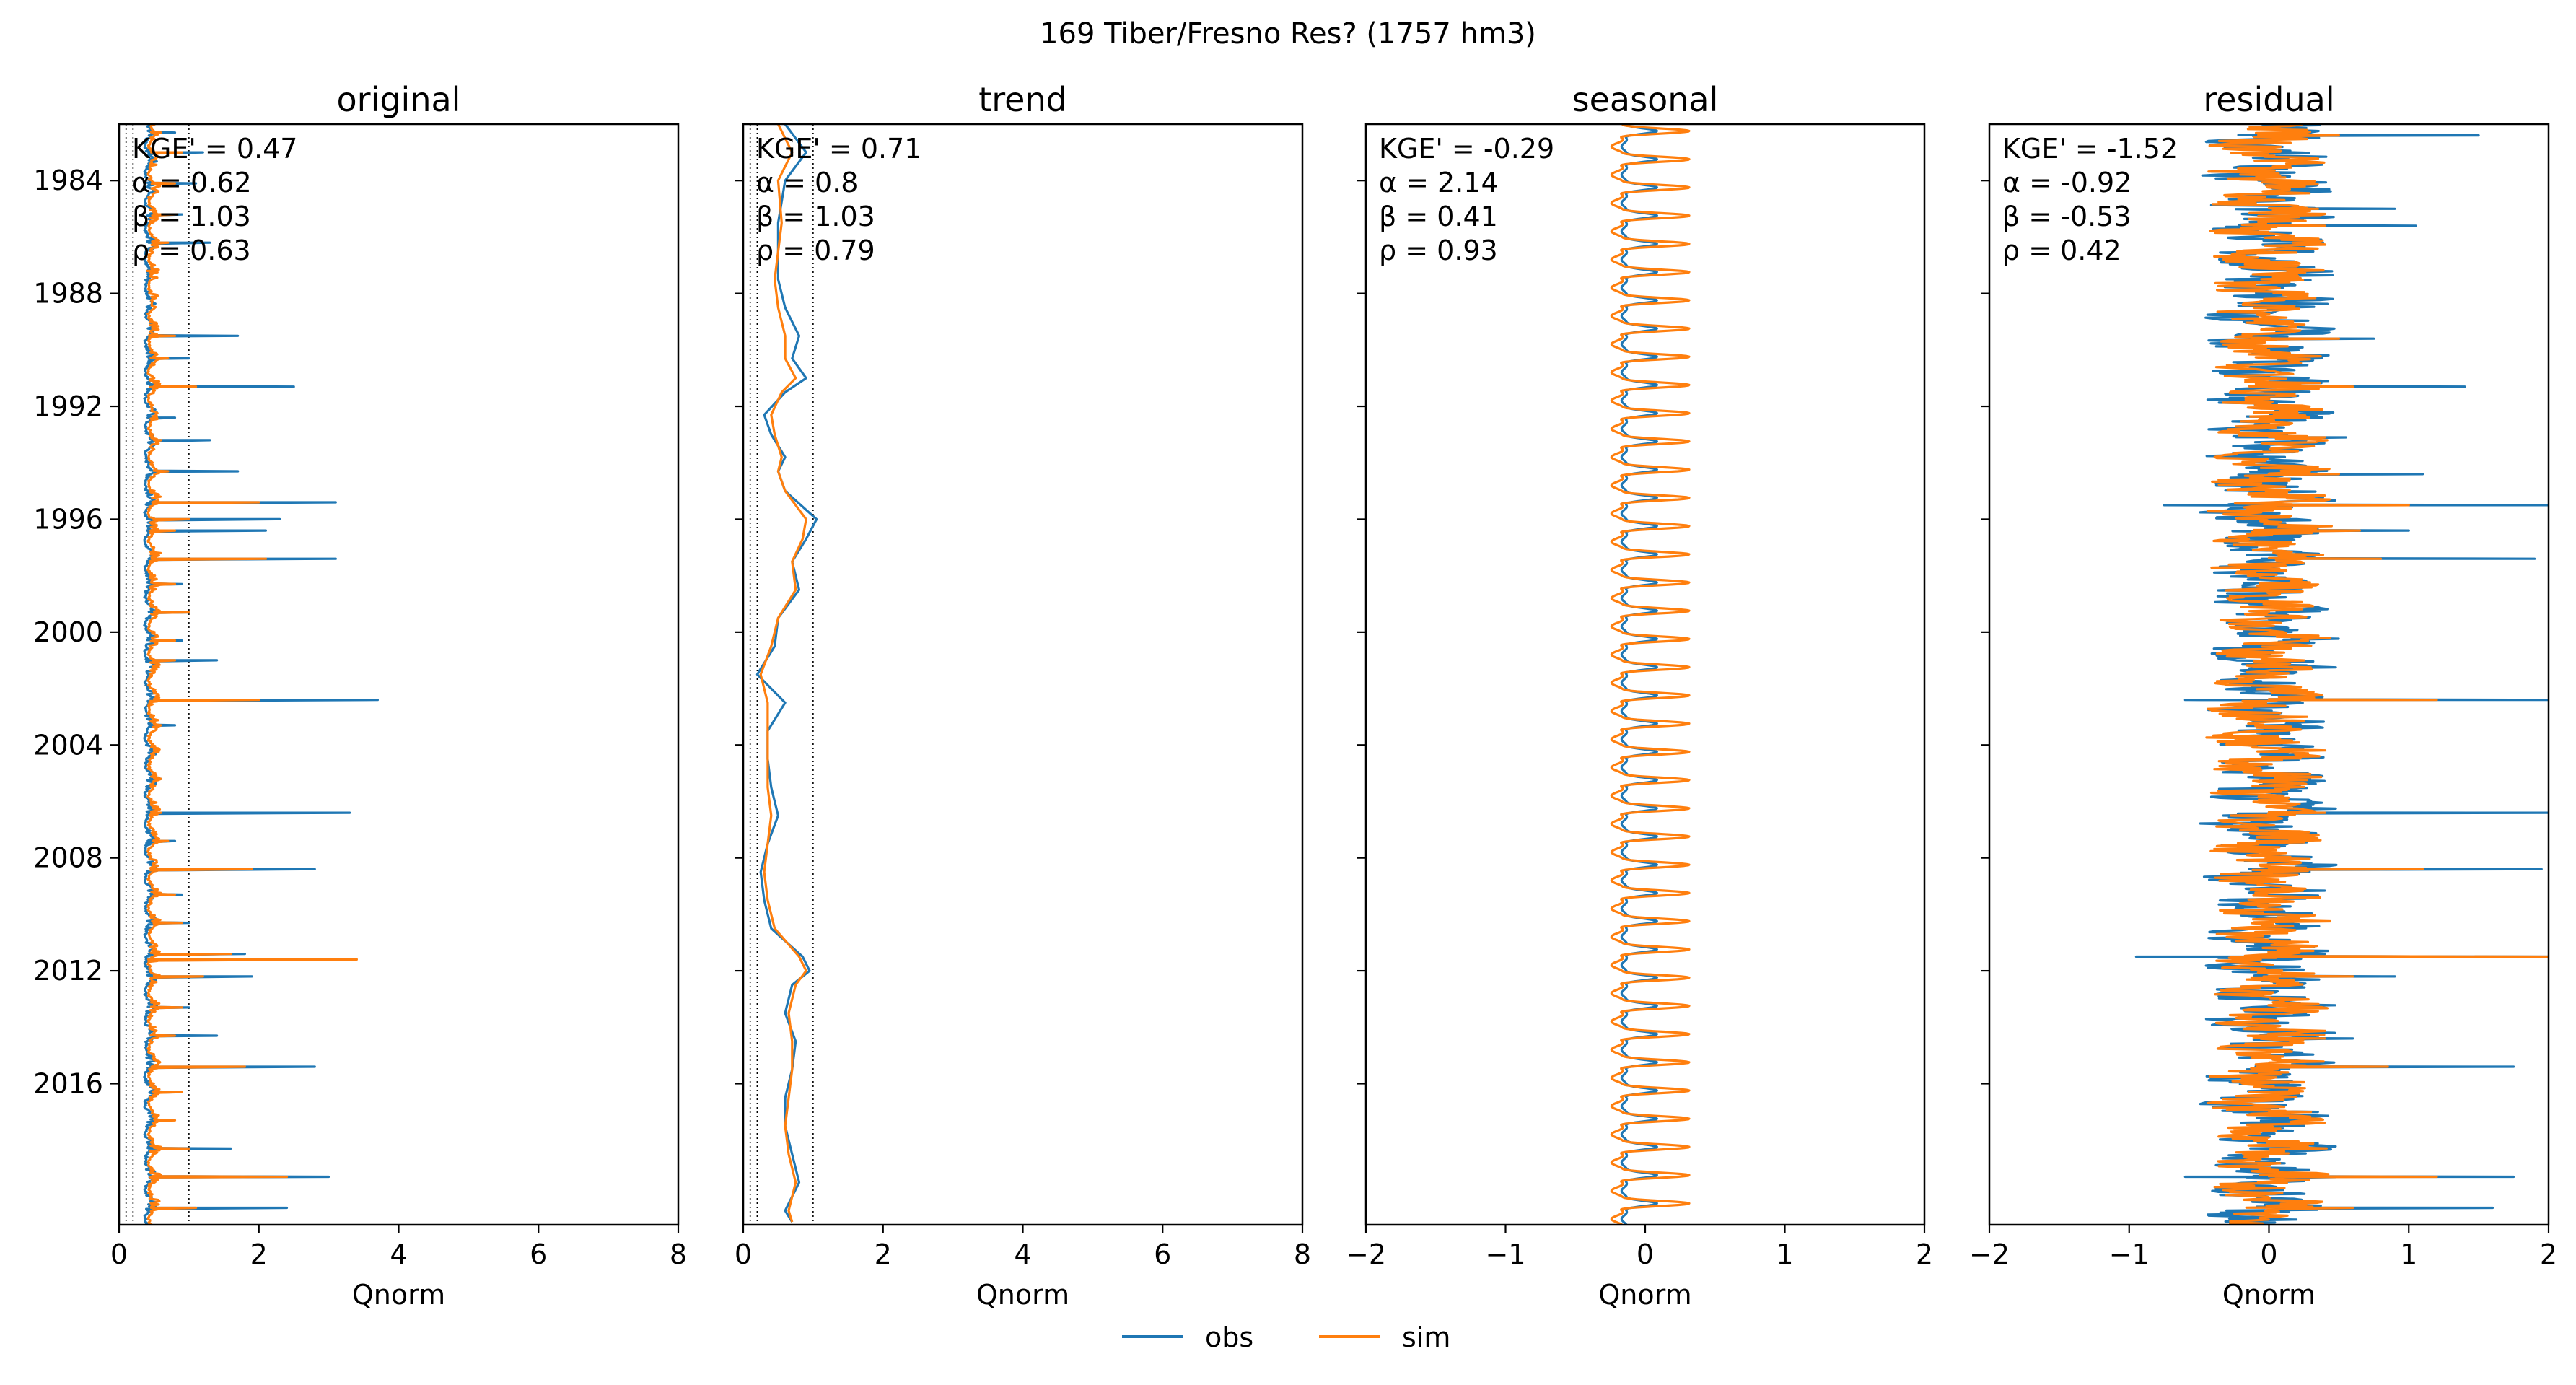  Describe the element at coordinates (1645, 99) in the screenshot. I see `panel-seasonal-title: seasonal` at that location.